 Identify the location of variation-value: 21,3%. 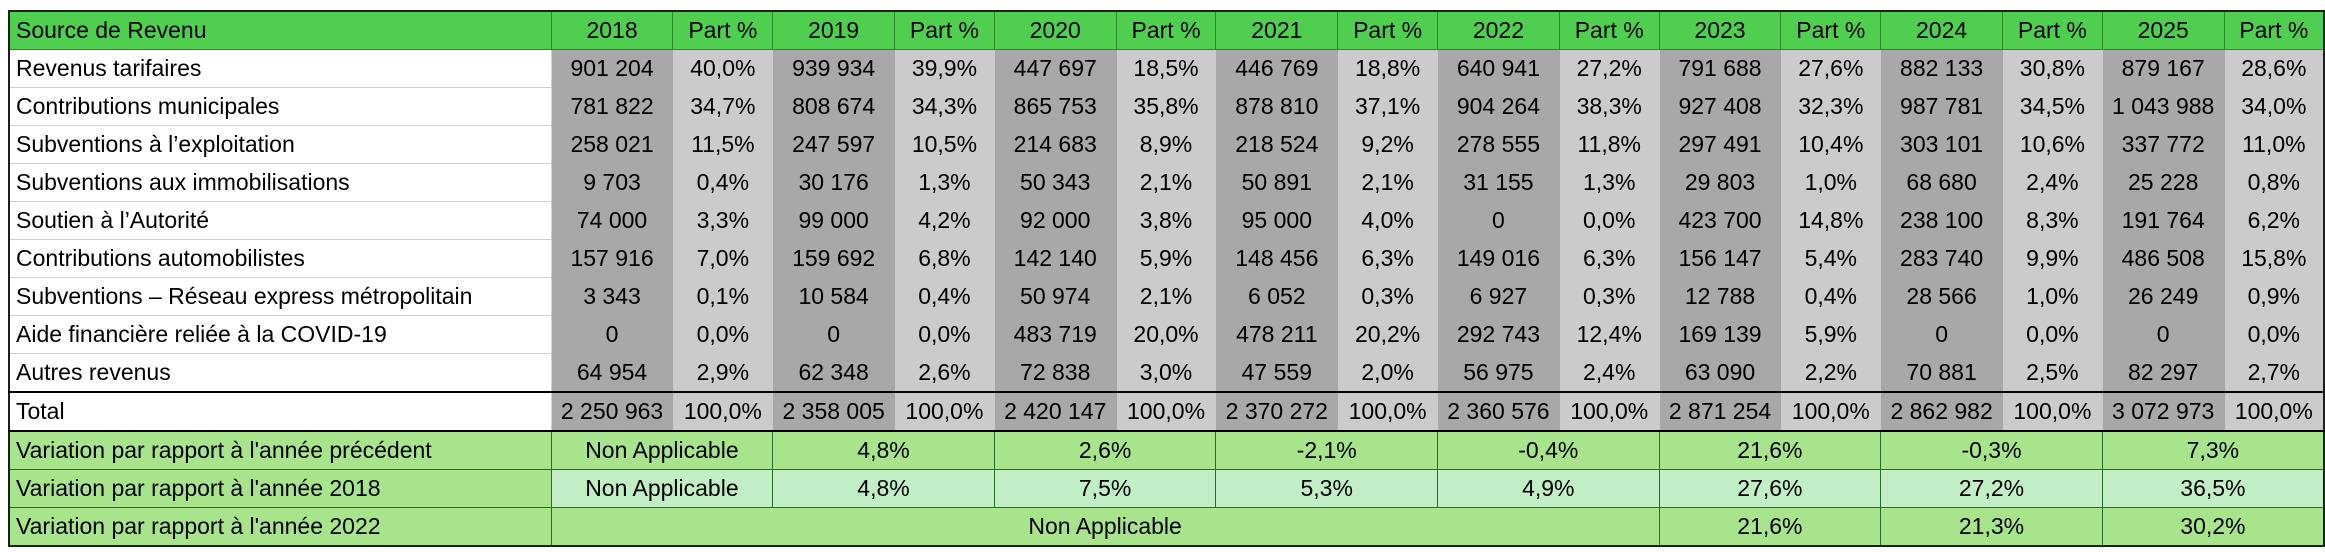
(1991, 527).